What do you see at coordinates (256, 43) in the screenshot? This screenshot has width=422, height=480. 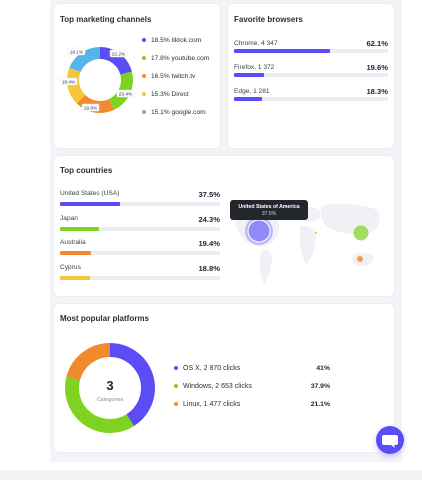 I see `browser-label-chrome: Chrome, 4 347` at bounding box center [256, 43].